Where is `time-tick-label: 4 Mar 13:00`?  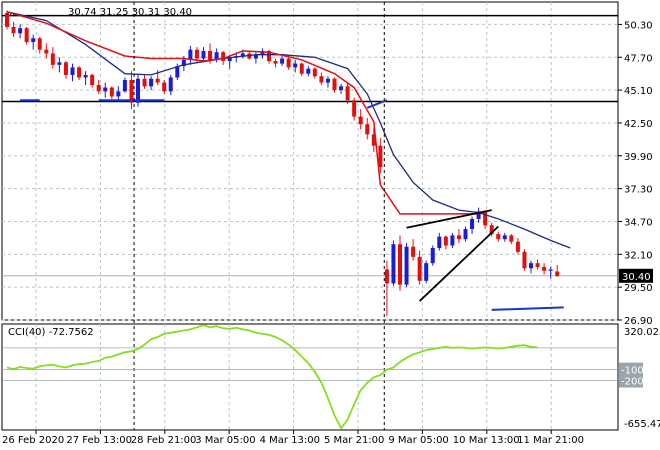 time-tick-label: 4 Mar 13:00 is located at coordinates (290, 440).